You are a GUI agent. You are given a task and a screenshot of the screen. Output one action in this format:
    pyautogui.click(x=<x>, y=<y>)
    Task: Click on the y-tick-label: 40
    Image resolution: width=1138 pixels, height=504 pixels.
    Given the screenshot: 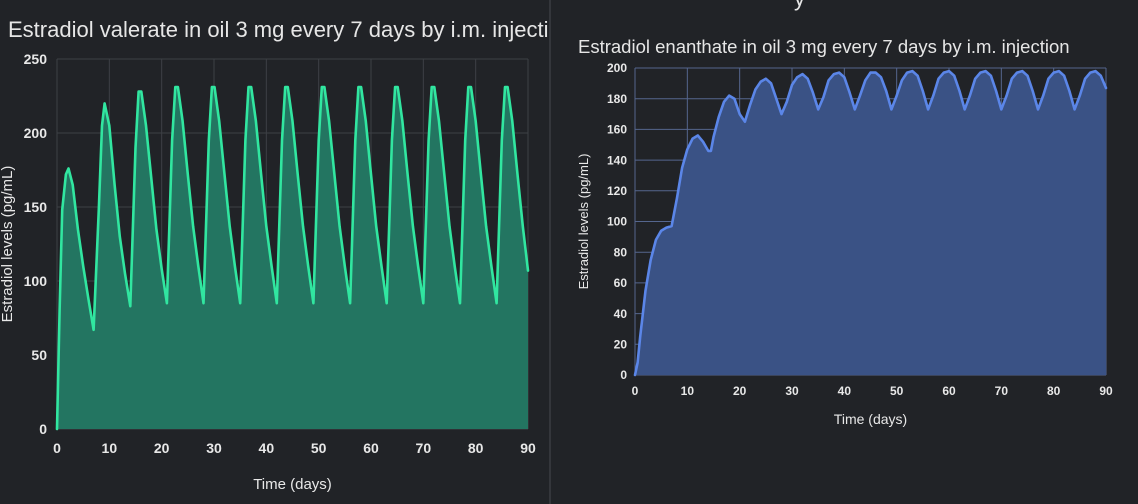 What is the action you would take?
    pyautogui.click(x=621, y=314)
    